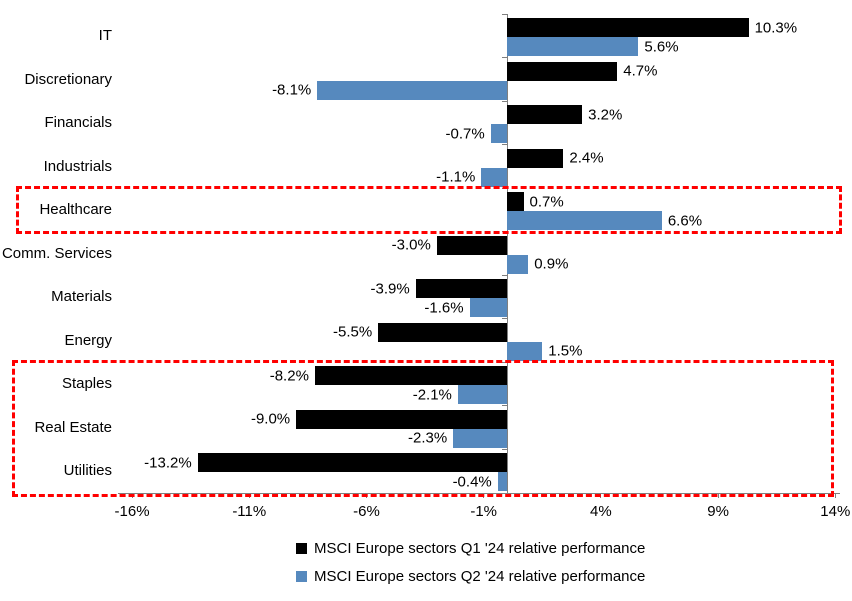 Image resolution: width=852 pixels, height=601 pixels. Describe the element at coordinates (628, 27) in the screenshot. I see `bar-q1-it` at that location.